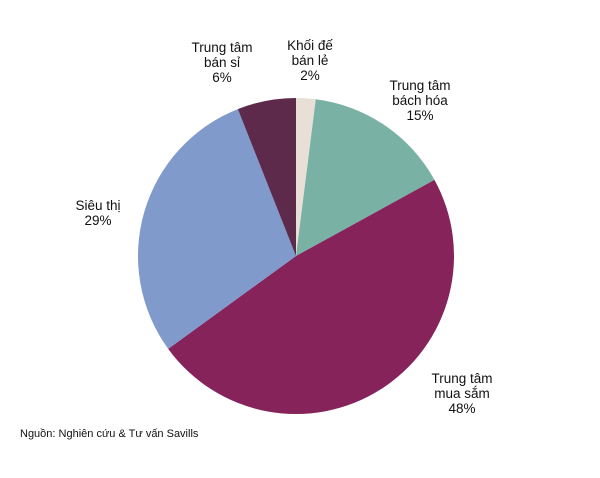  I want to click on slice-label: Siêu thị 29%, so click(98, 213).